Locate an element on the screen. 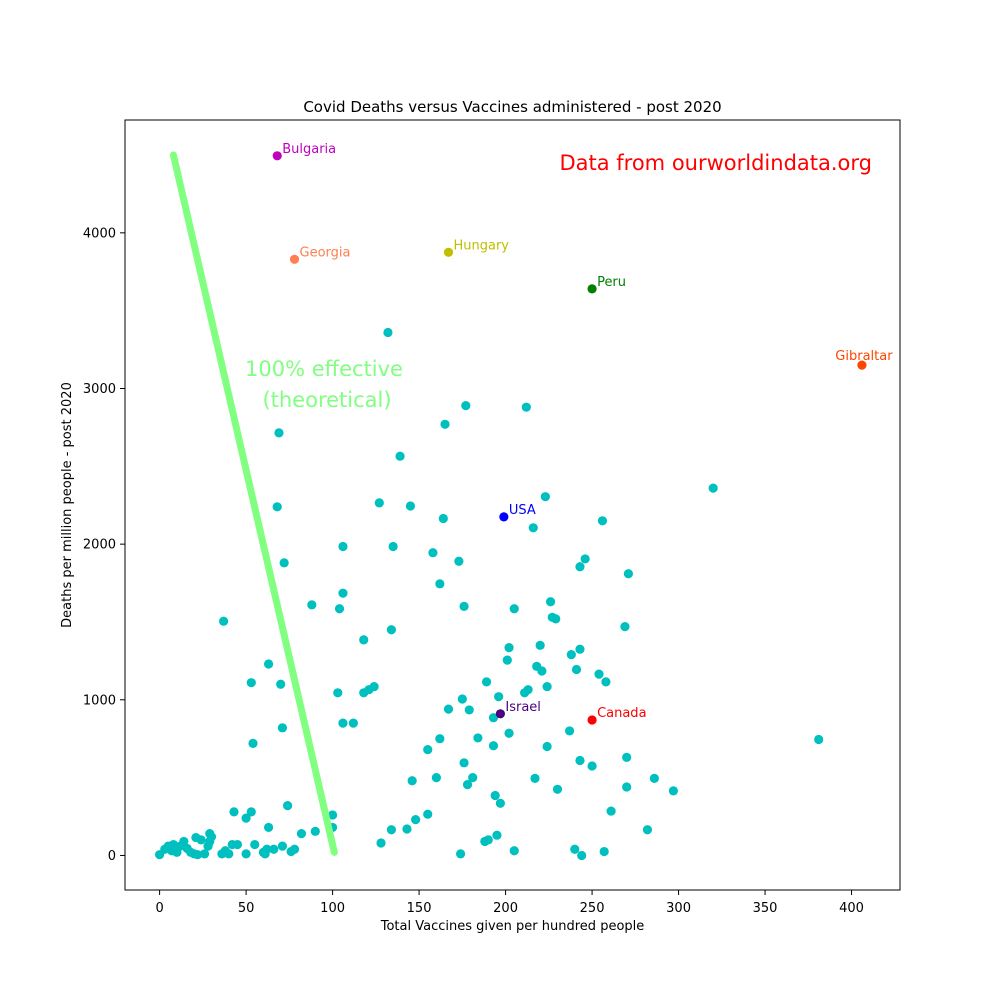 The image size is (1000, 1000). point-label: Gibraltar is located at coordinates (864, 356).